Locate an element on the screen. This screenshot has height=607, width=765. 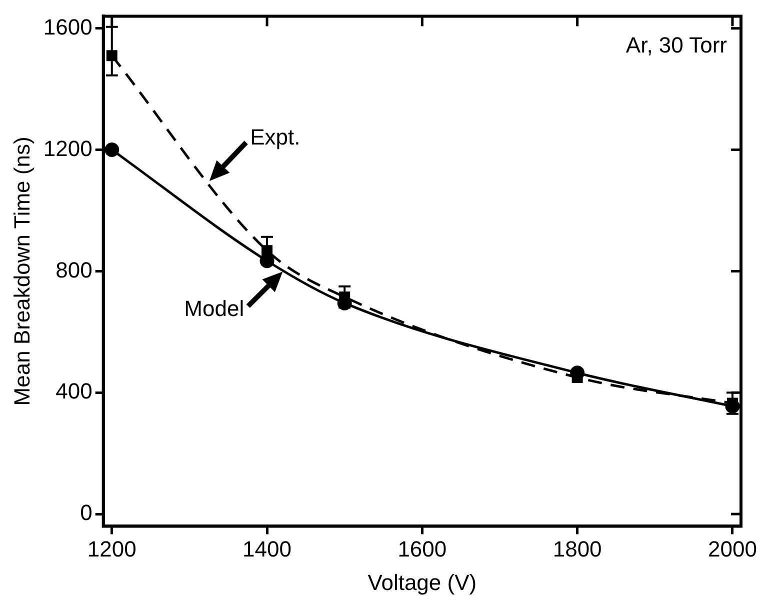
y-tick-label: 1600 is located at coordinates (67, 27).